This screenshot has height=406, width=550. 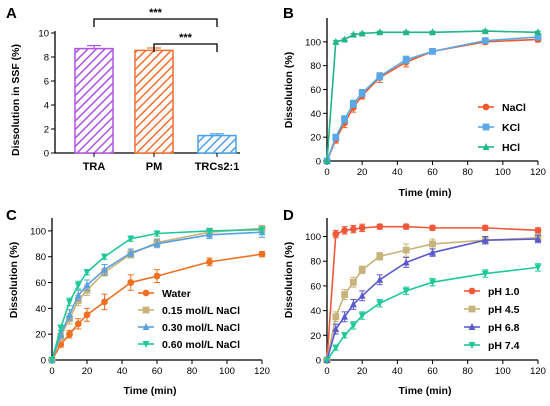 What do you see at coordinates (289, 280) in the screenshot?
I see `panel-d-ylabel: Dissolution (%)` at bounding box center [289, 280].